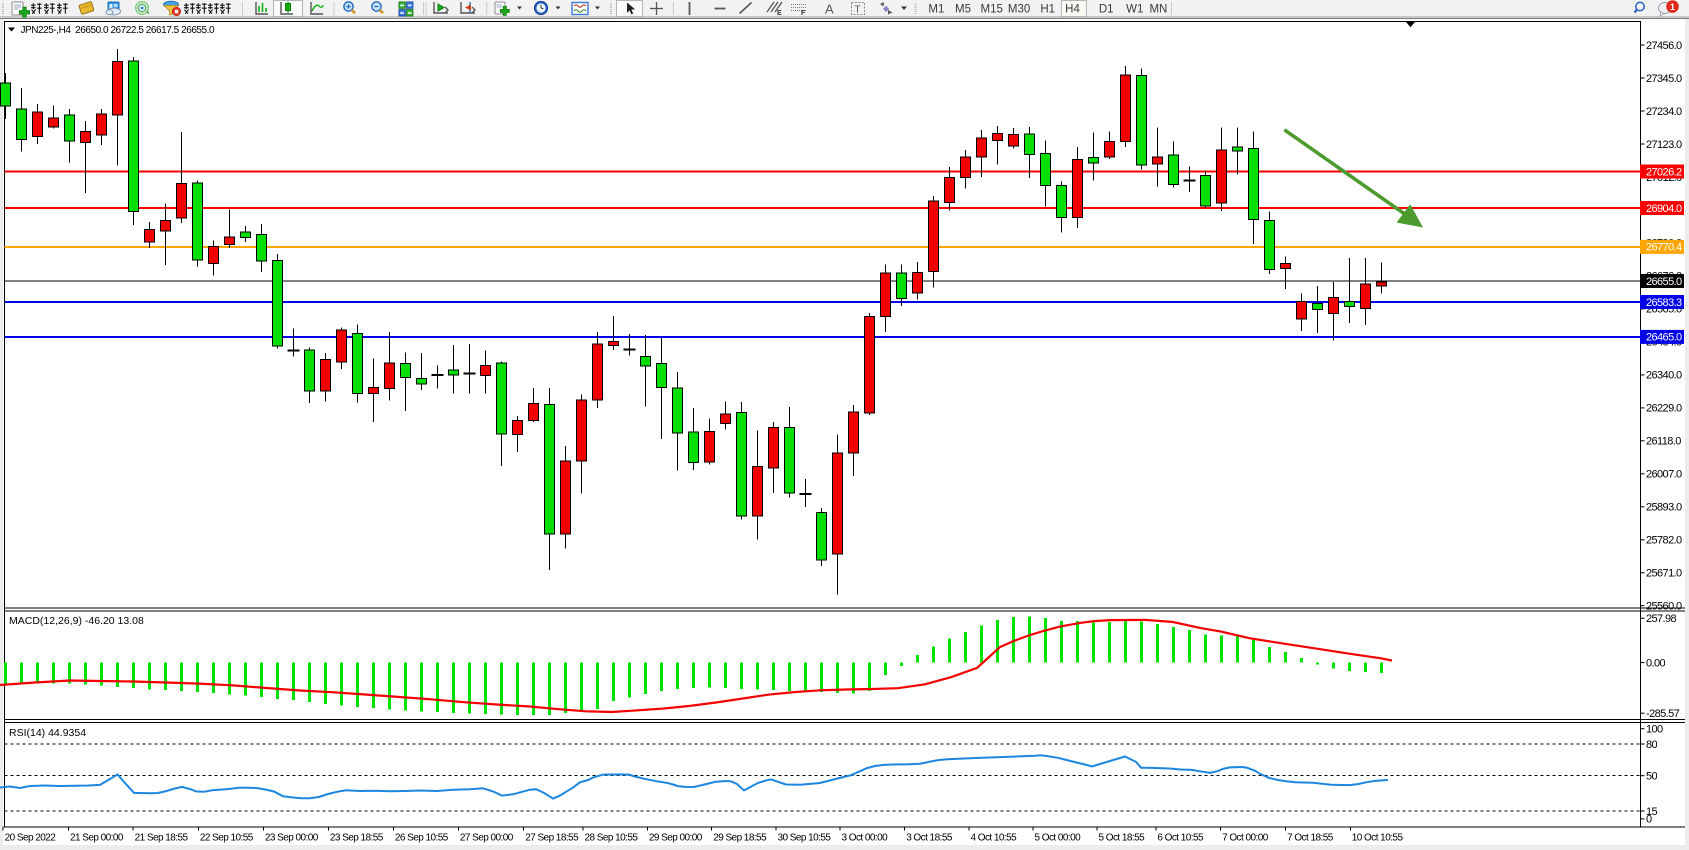 This screenshot has width=1689, height=850. I want to click on svg-text: 7 Oct 00:00, so click(1245, 838).